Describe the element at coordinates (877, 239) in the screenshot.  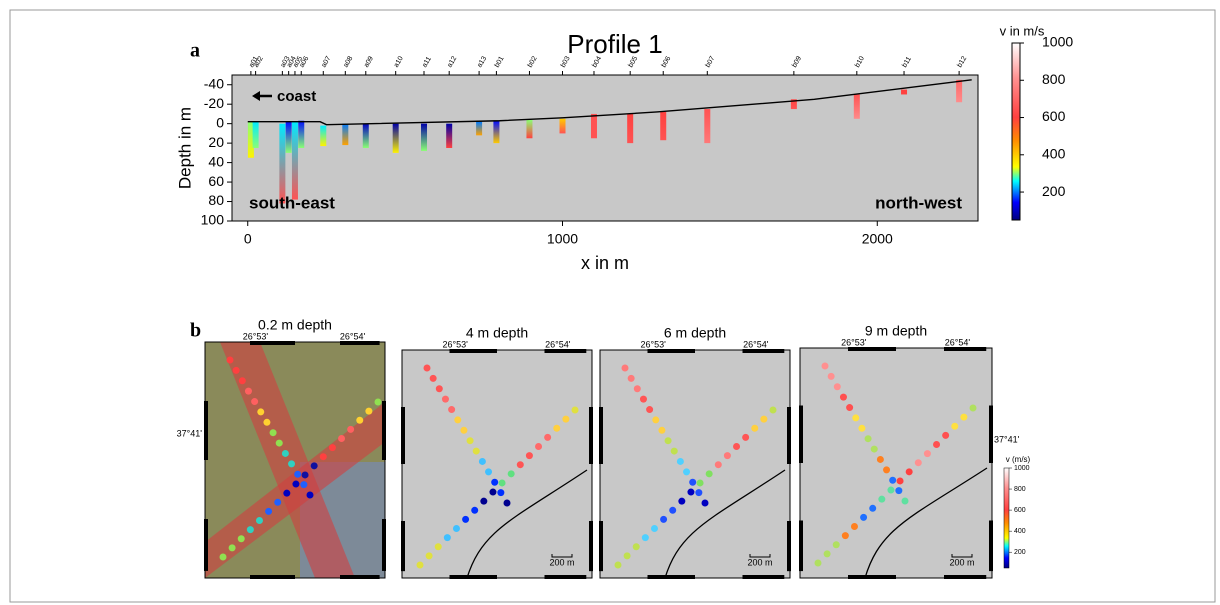
I see `x-tick-label: 2000` at that location.